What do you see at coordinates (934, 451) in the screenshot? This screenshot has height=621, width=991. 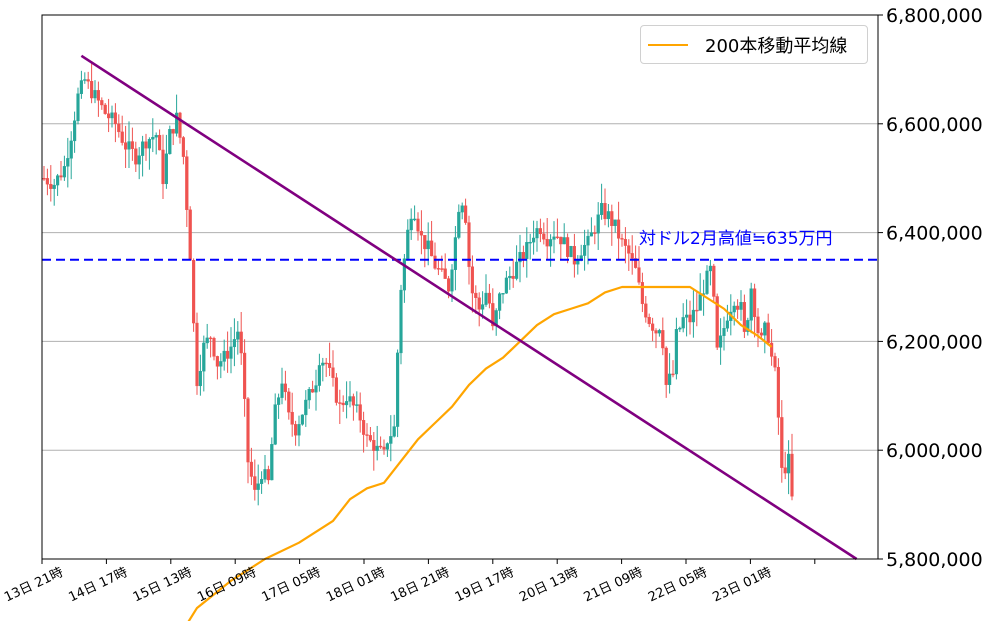 I see `y-tick-label: 6,000,000` at bounding box center [934, 451].